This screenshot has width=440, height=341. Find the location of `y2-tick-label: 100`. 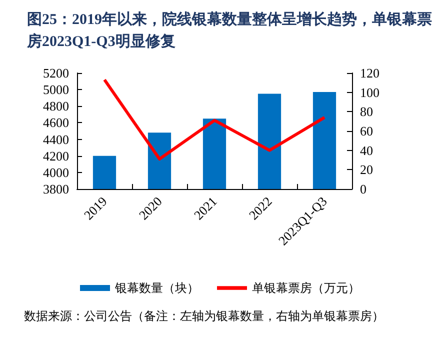

y2-tick-label: 100 is located at coordinates (370, 92).